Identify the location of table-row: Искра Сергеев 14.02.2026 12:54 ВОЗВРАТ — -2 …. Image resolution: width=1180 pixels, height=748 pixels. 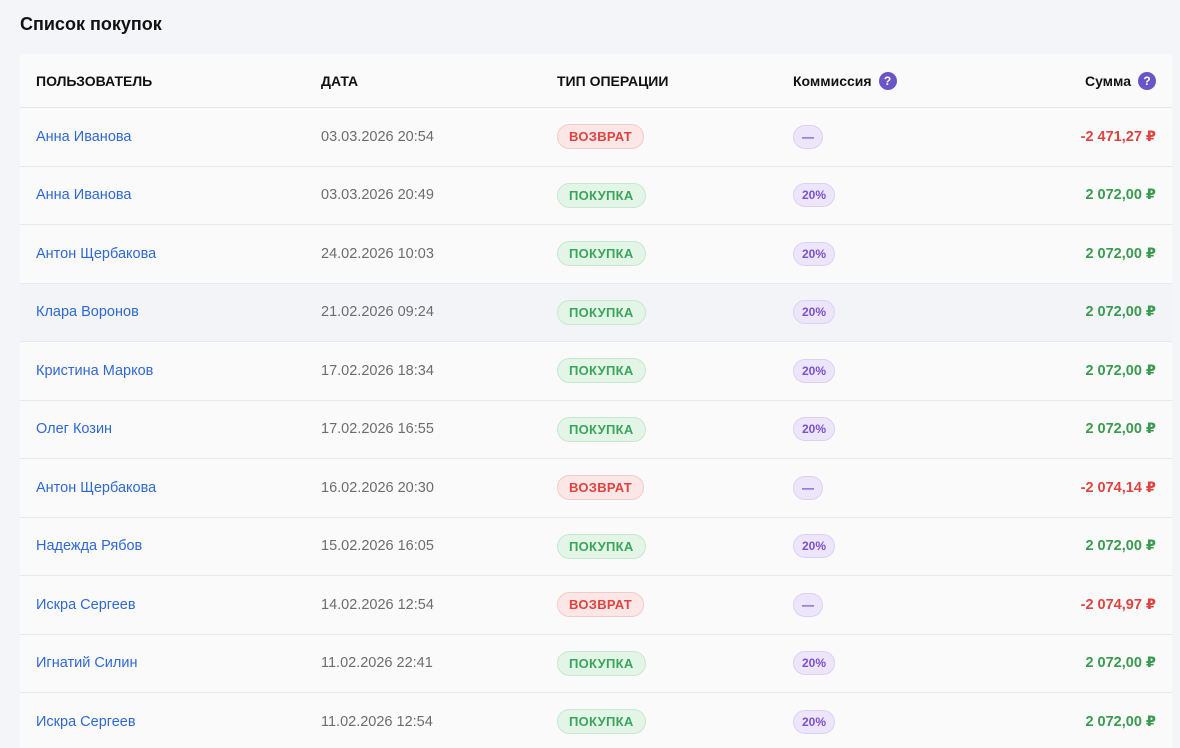
(596, 605).